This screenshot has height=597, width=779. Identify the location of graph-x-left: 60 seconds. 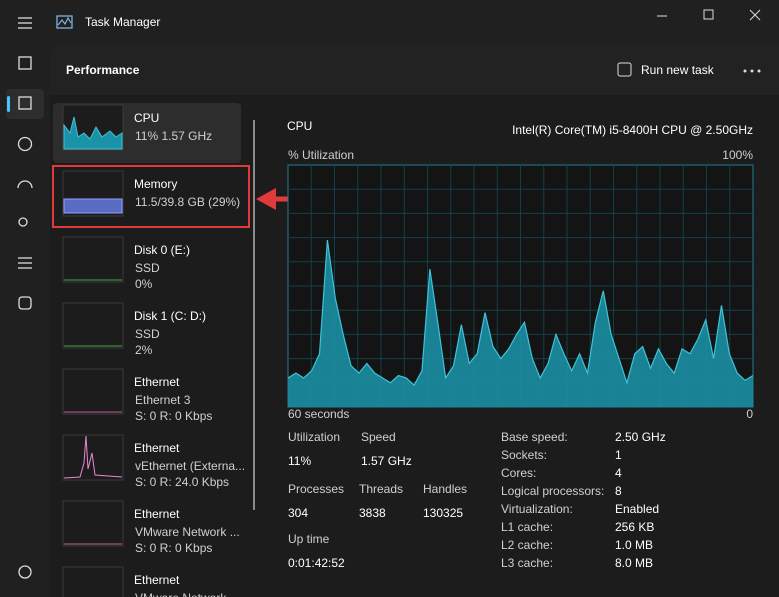
(318, 414).